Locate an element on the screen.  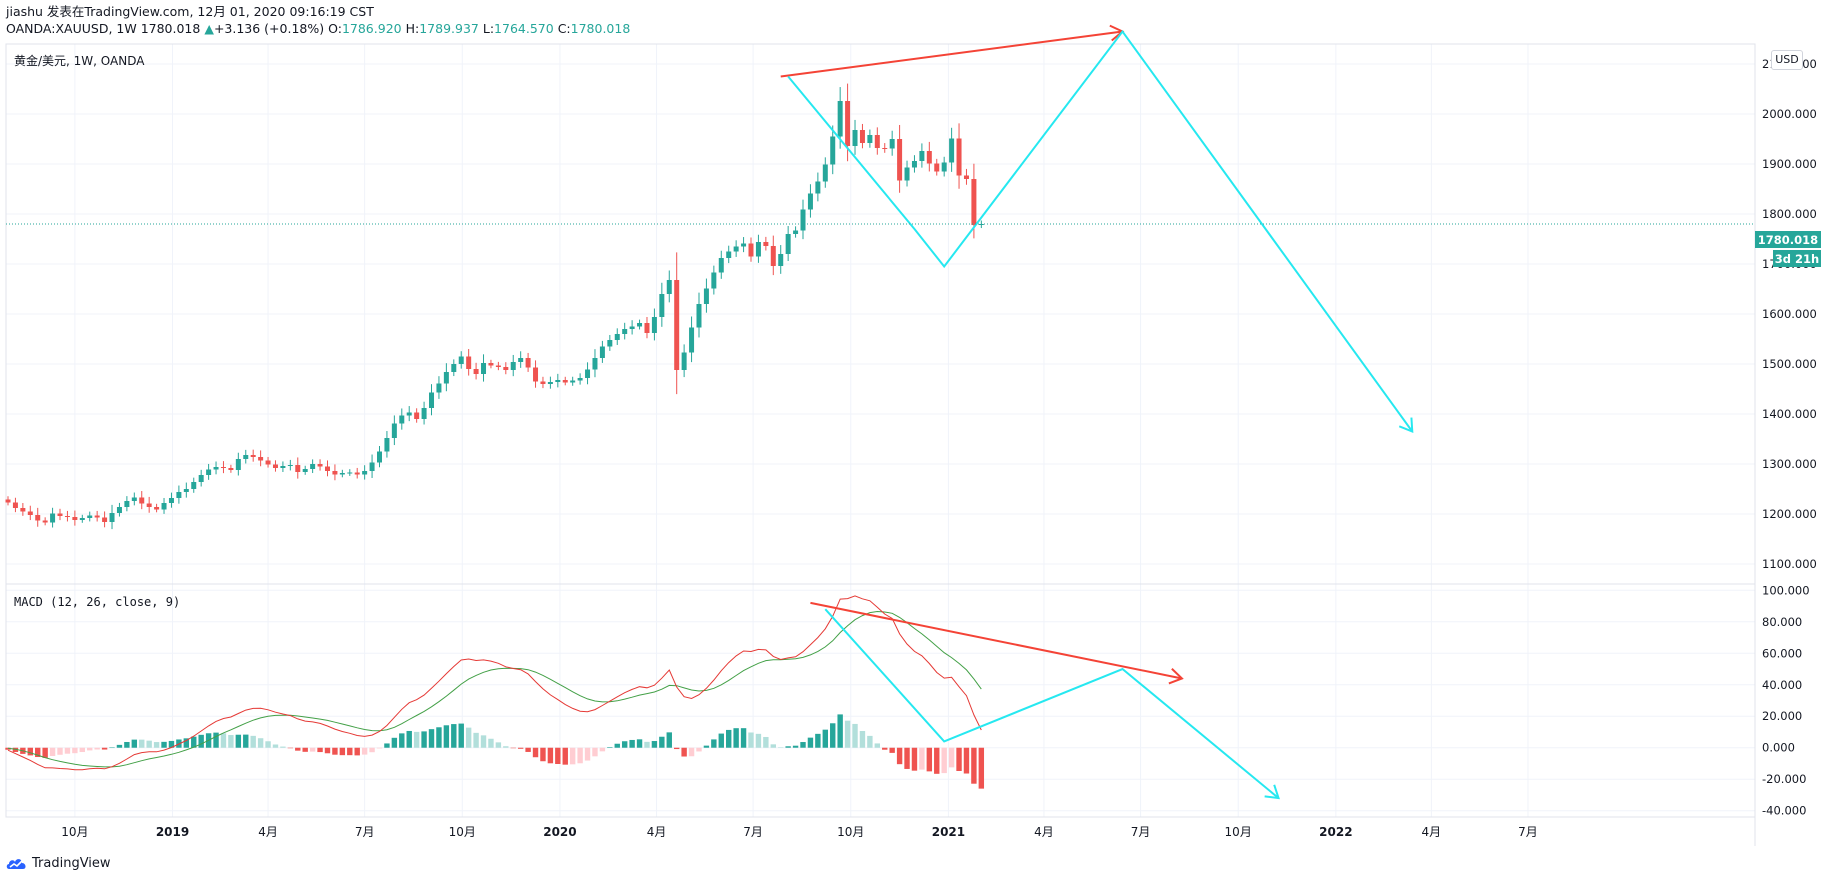
time-tick-label: 7月 is located at coordinates (1141, 832).